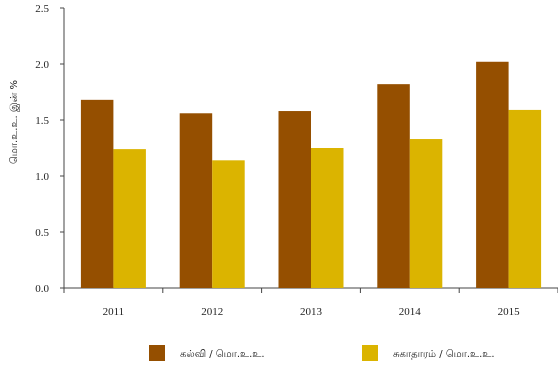 The height and width of the screenshot is (372, 558). What do you see at coordinates (509, 312) in the screenshot?
I see `x-tick-label: 2015` at bounding box center [509, 312].